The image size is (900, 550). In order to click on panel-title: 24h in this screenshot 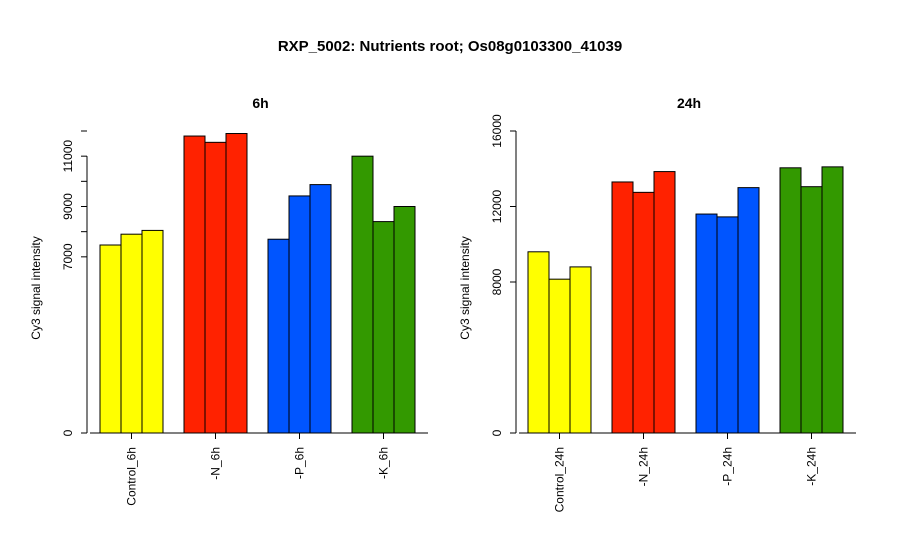, I will do `click(689, 103)`.